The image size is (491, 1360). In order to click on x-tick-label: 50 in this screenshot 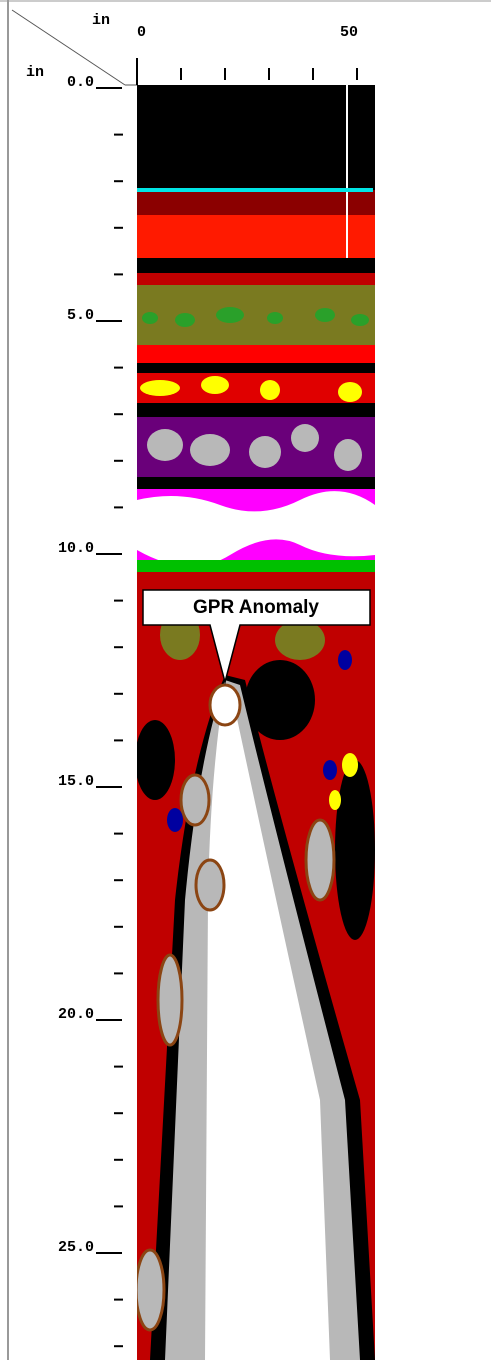, I will do `click(349, 32)`.